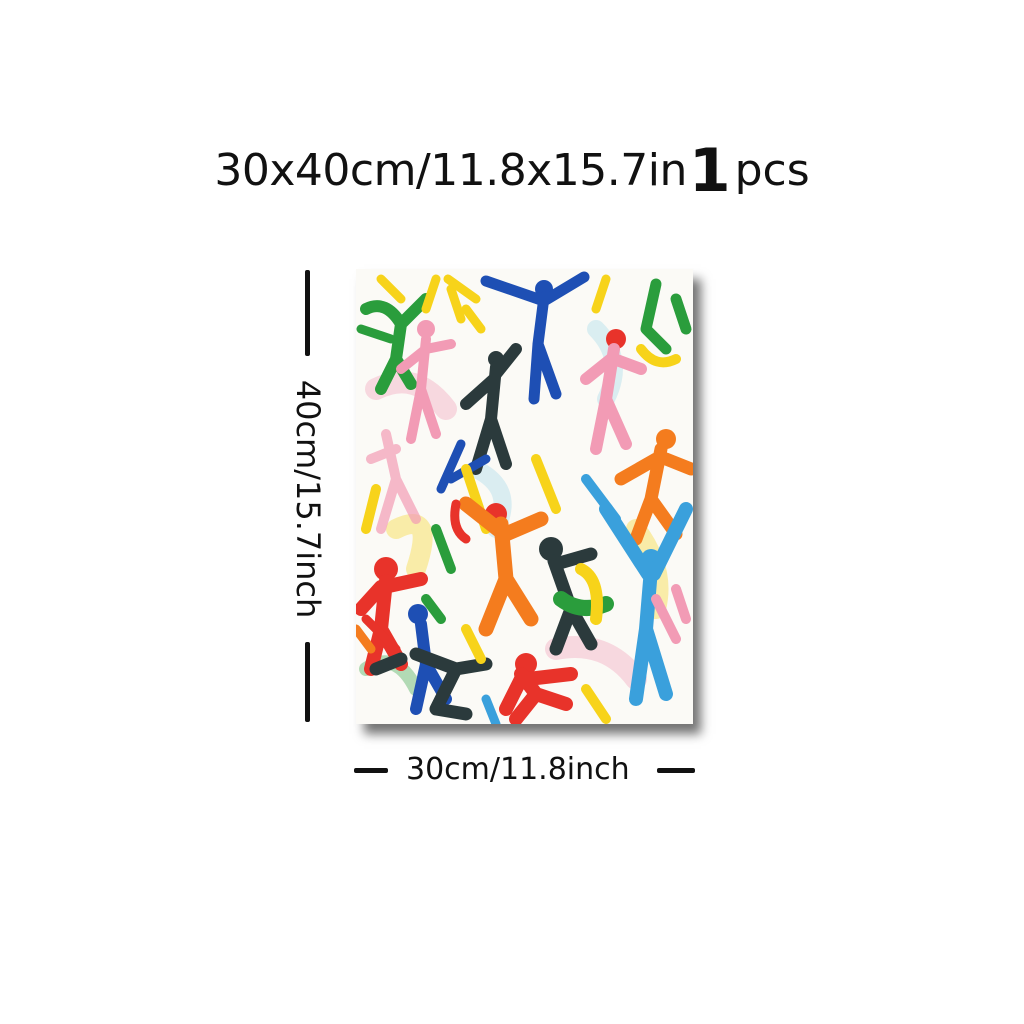 The image size is (1024, 1024). What do you see at coordinates (371, 770) in the screenshot?
I see `width-dimension-line-left` at bounding box center [371, 770].